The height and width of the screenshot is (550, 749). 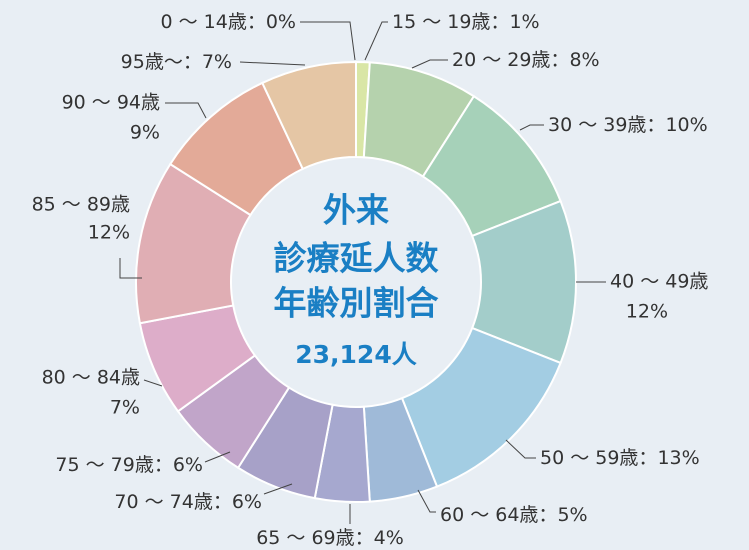 What do you see at coordinates (659, 282) in the screenshot?
I see `slice-label: 40 ～ 49歳` at bounding box center [659, 282].